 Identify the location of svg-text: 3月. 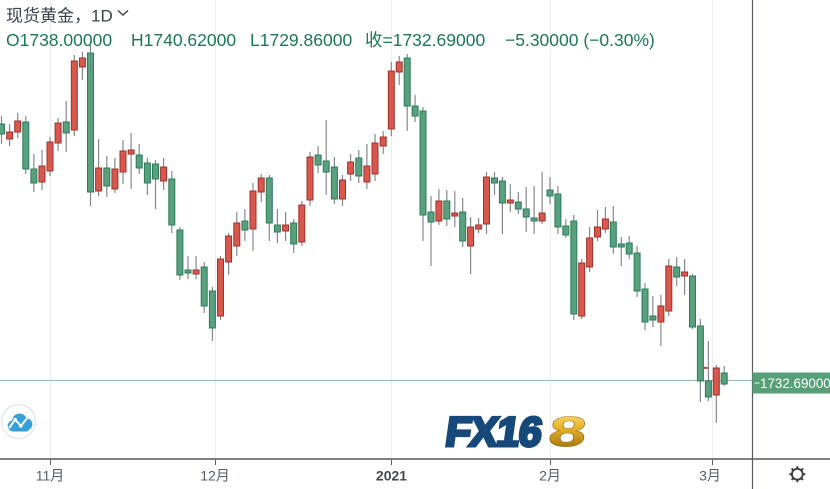
(710, 476).